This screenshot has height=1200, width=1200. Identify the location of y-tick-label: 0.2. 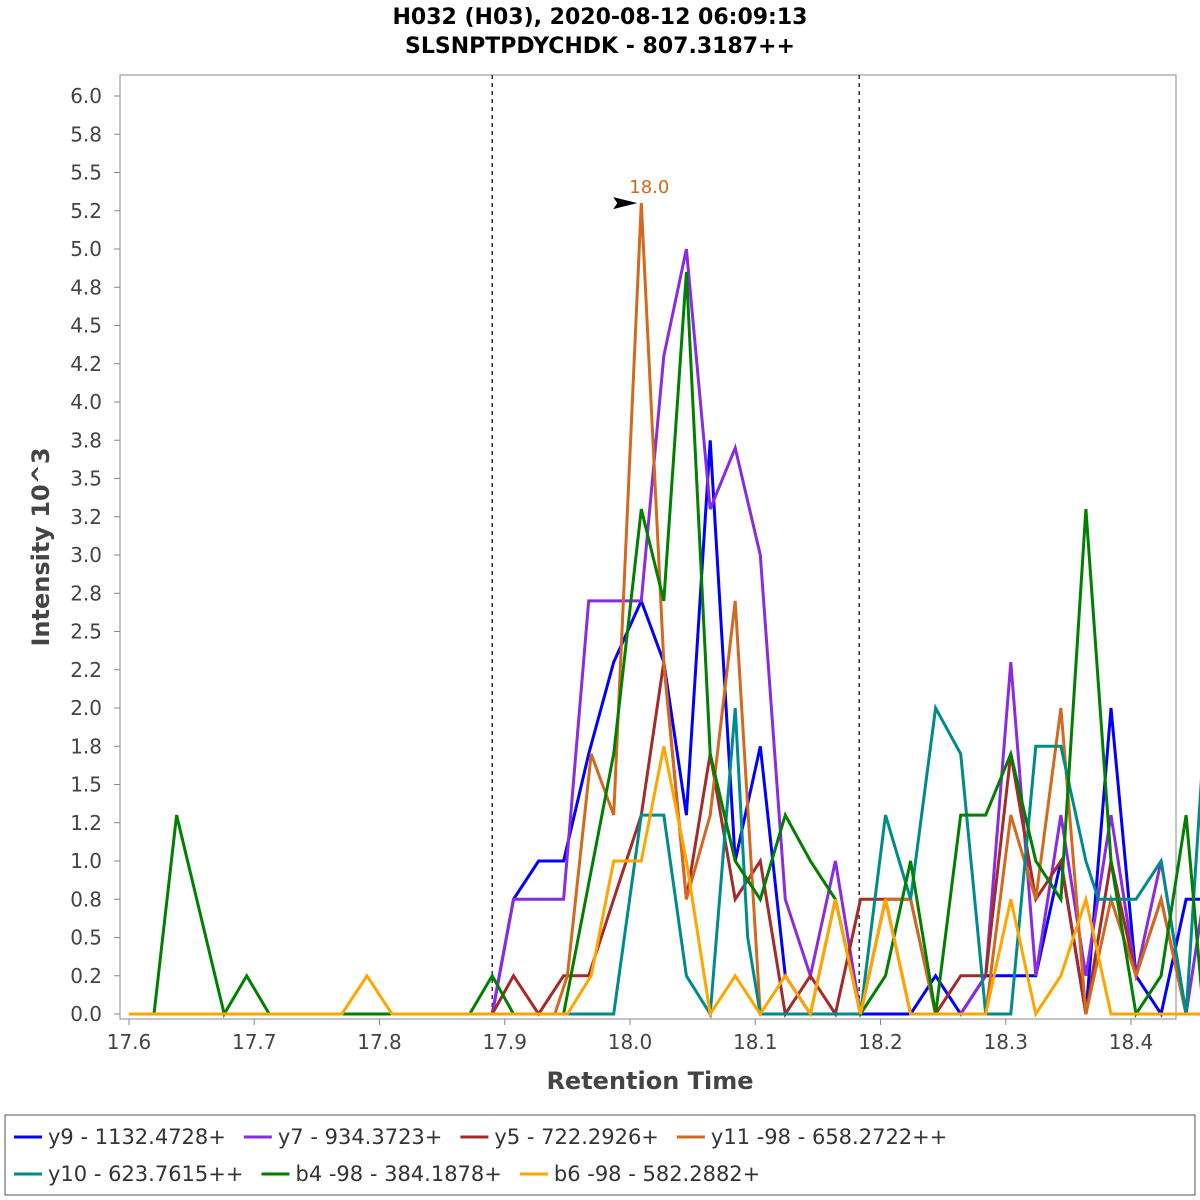
(86, 976).